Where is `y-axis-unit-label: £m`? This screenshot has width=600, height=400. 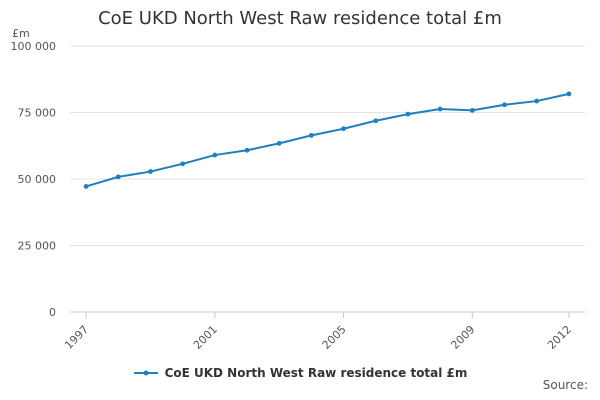
y-axis-unit-label: £m is located at coordinates (21, 33).